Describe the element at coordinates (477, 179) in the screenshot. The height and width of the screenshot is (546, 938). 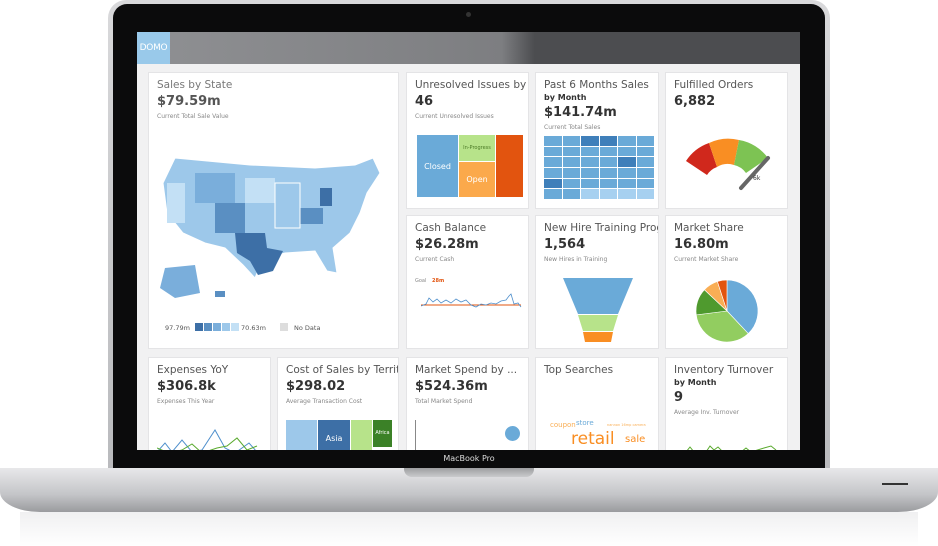
I see `treemap-open: Open` at that location.